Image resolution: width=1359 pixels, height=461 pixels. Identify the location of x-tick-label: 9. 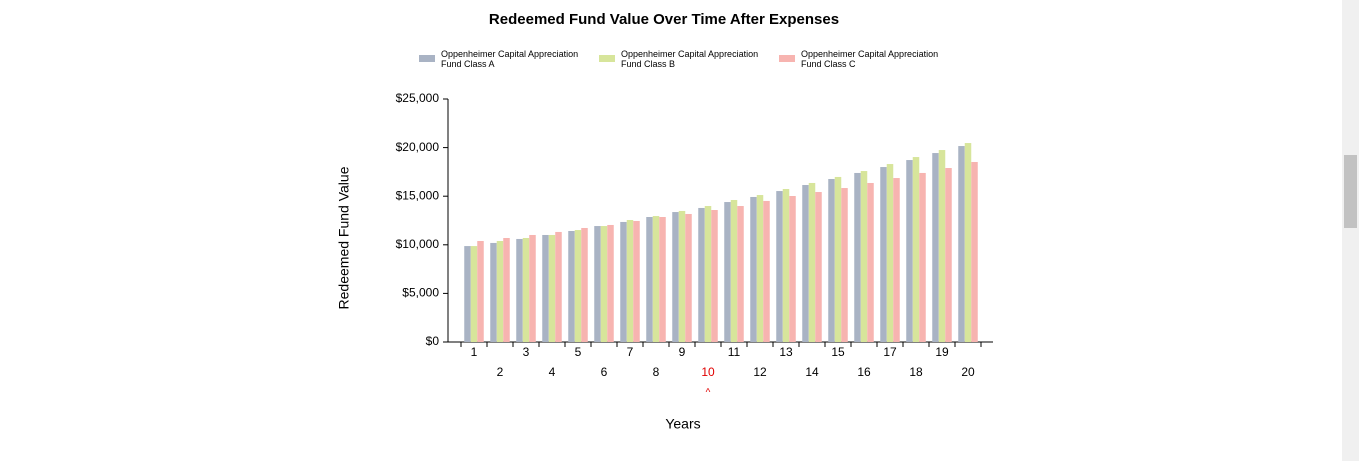
(682, 352).